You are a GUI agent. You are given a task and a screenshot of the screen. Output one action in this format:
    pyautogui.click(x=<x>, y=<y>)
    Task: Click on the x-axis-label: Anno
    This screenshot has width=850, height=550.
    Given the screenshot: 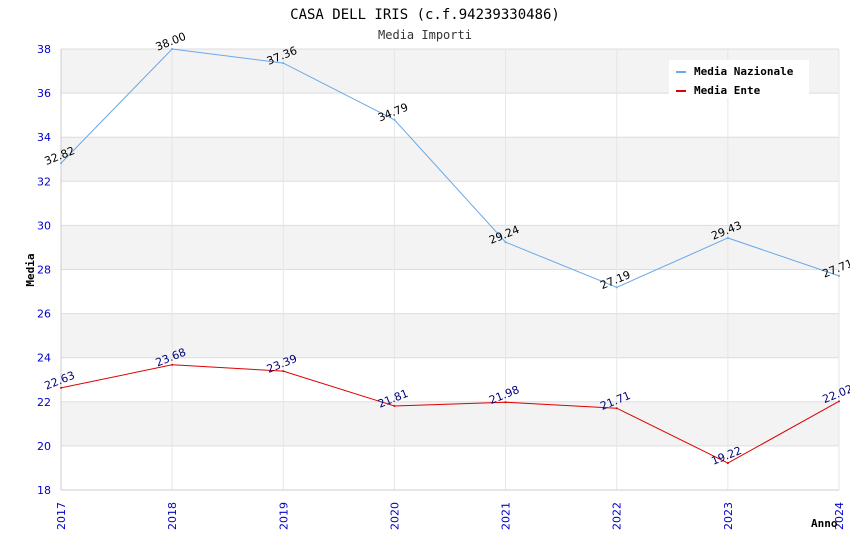 What is the action you would take?
    pyautogui.click(x=824, y=523)
    